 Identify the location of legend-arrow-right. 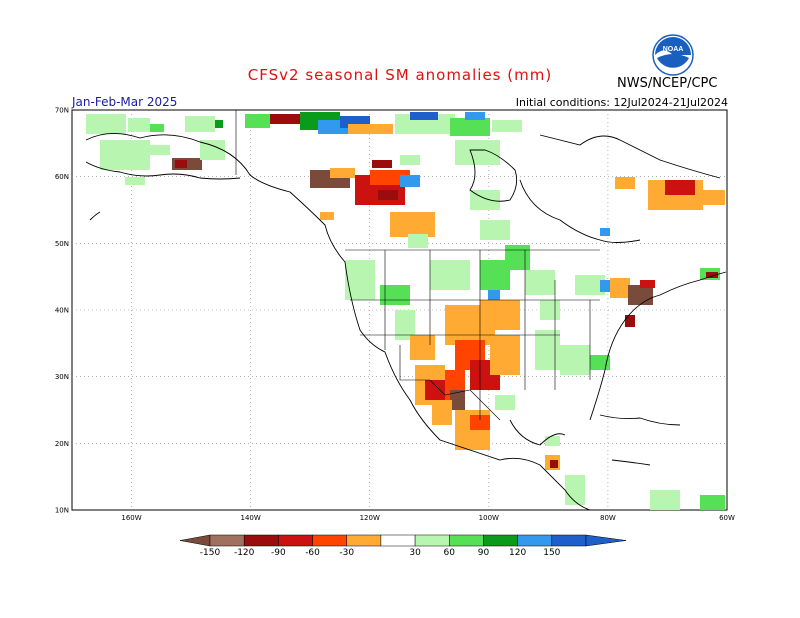
(606, 540).